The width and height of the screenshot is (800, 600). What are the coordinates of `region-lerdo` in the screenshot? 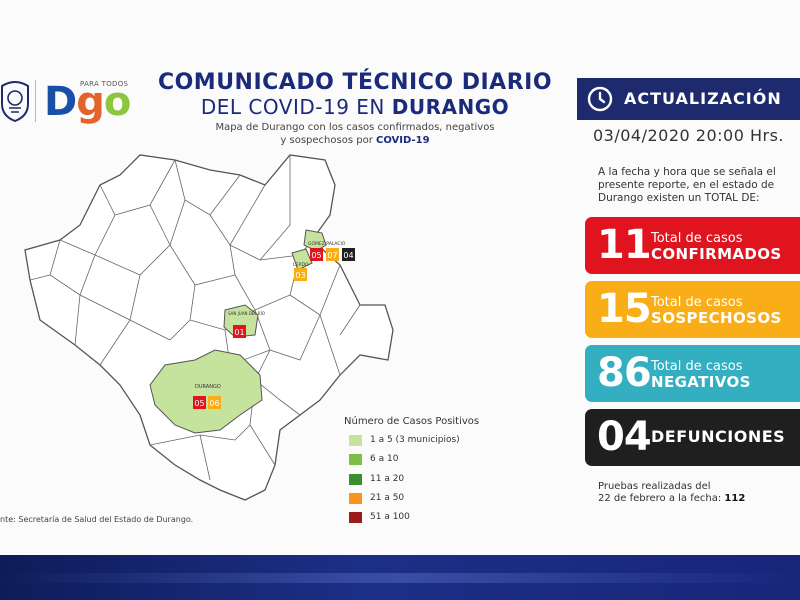 It's located at (302, 259).